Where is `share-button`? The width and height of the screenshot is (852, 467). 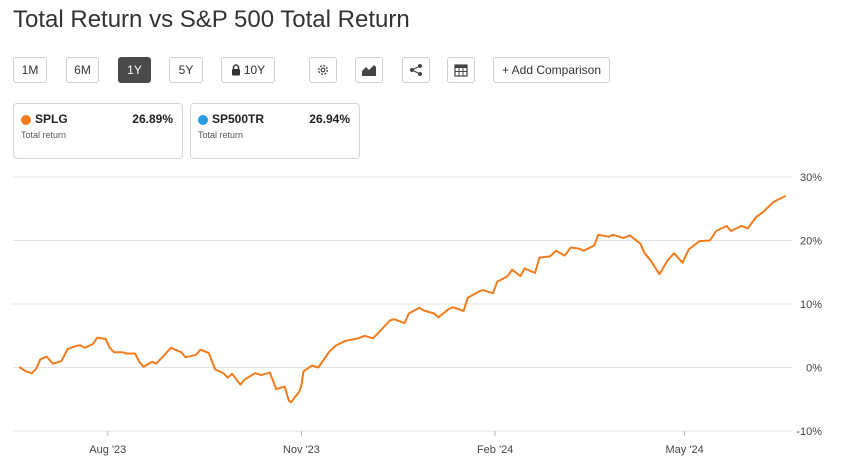
share-button is located at coordinates (416, 70).